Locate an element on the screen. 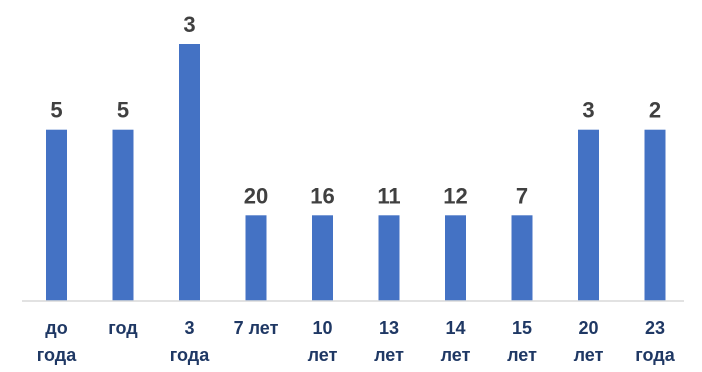 This screenshot has width=702, height=372. x-tick-label: 7 лет is located at coordinates (256, 328).